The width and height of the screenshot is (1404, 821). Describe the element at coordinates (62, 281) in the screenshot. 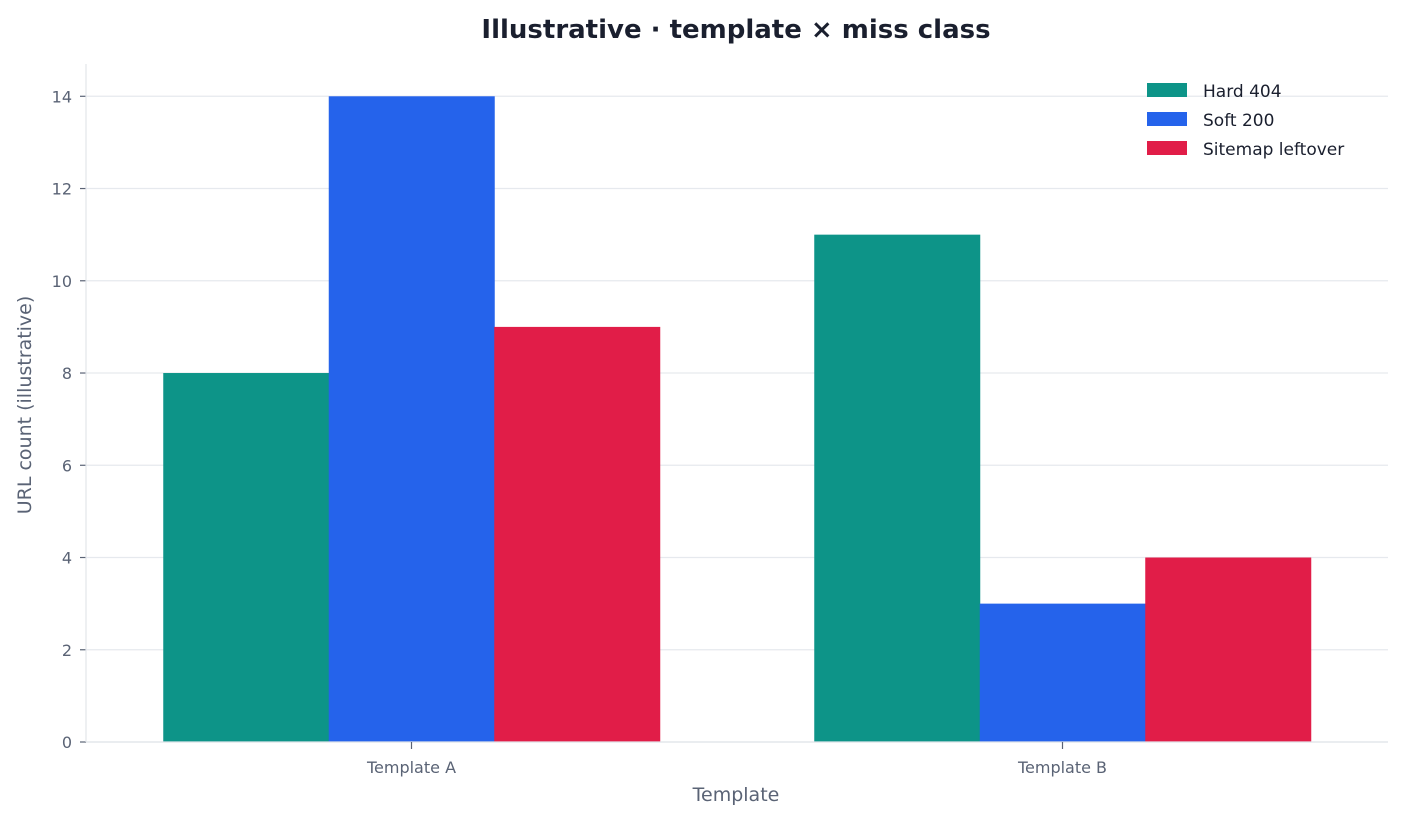

I see `y-tick-label: 10` at that location.